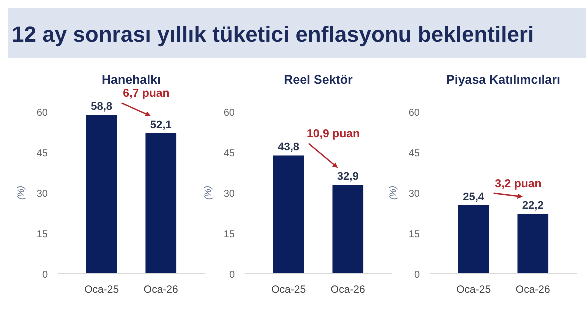 Image resolution: width=586 pixels, height=310 pixels. I want to click on chart-title: Reel Sektör, so click(319, 80).